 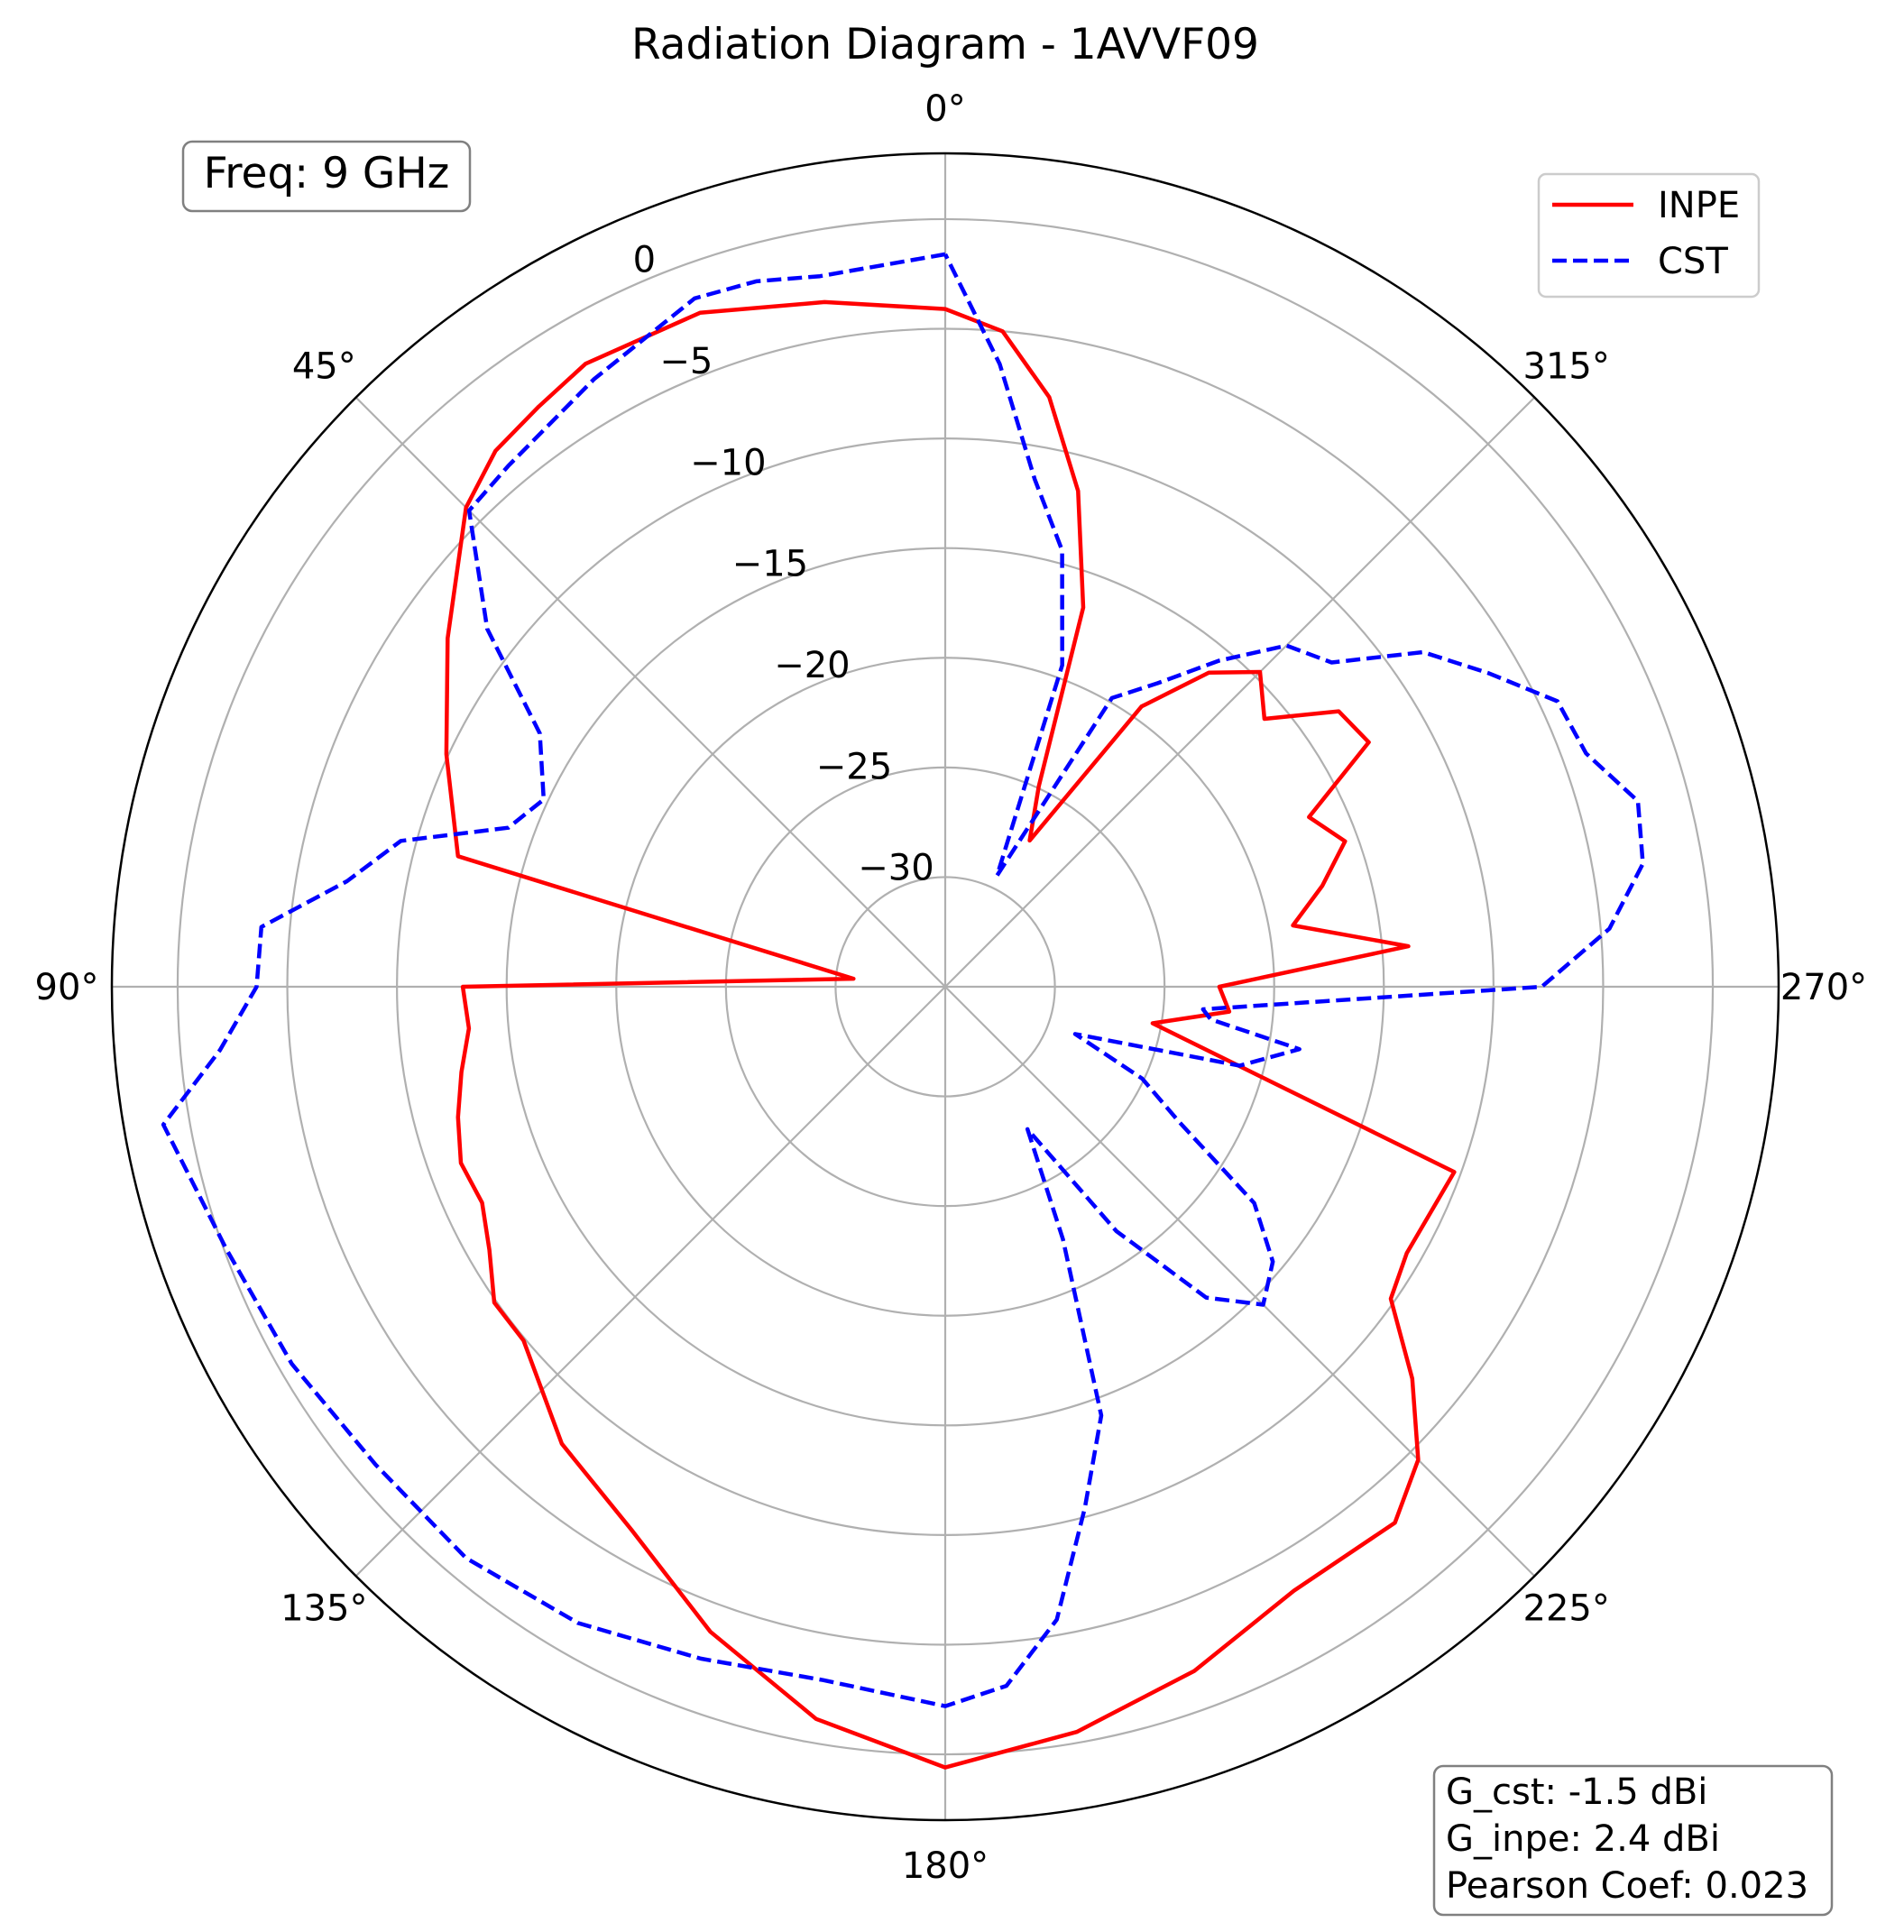 I want to click on angular-tick-label: 90°, so click(x=67, y=988).